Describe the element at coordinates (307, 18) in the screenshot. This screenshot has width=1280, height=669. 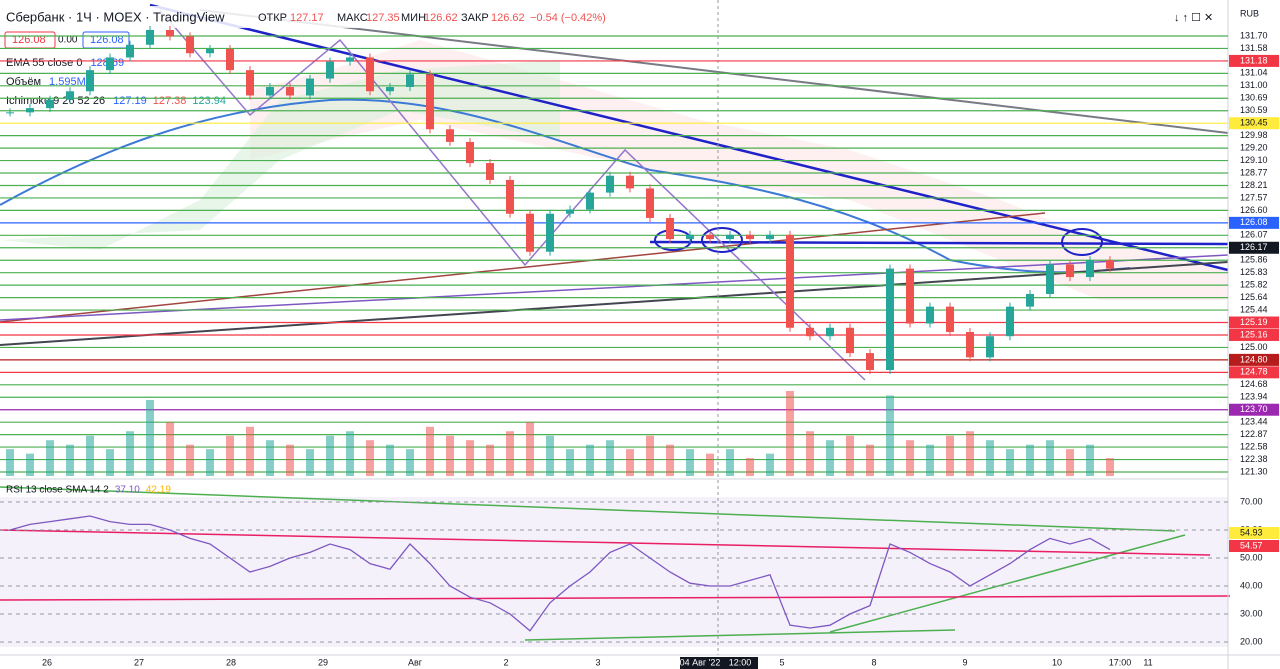
I see `ohlc-value: 127.17` at that location.